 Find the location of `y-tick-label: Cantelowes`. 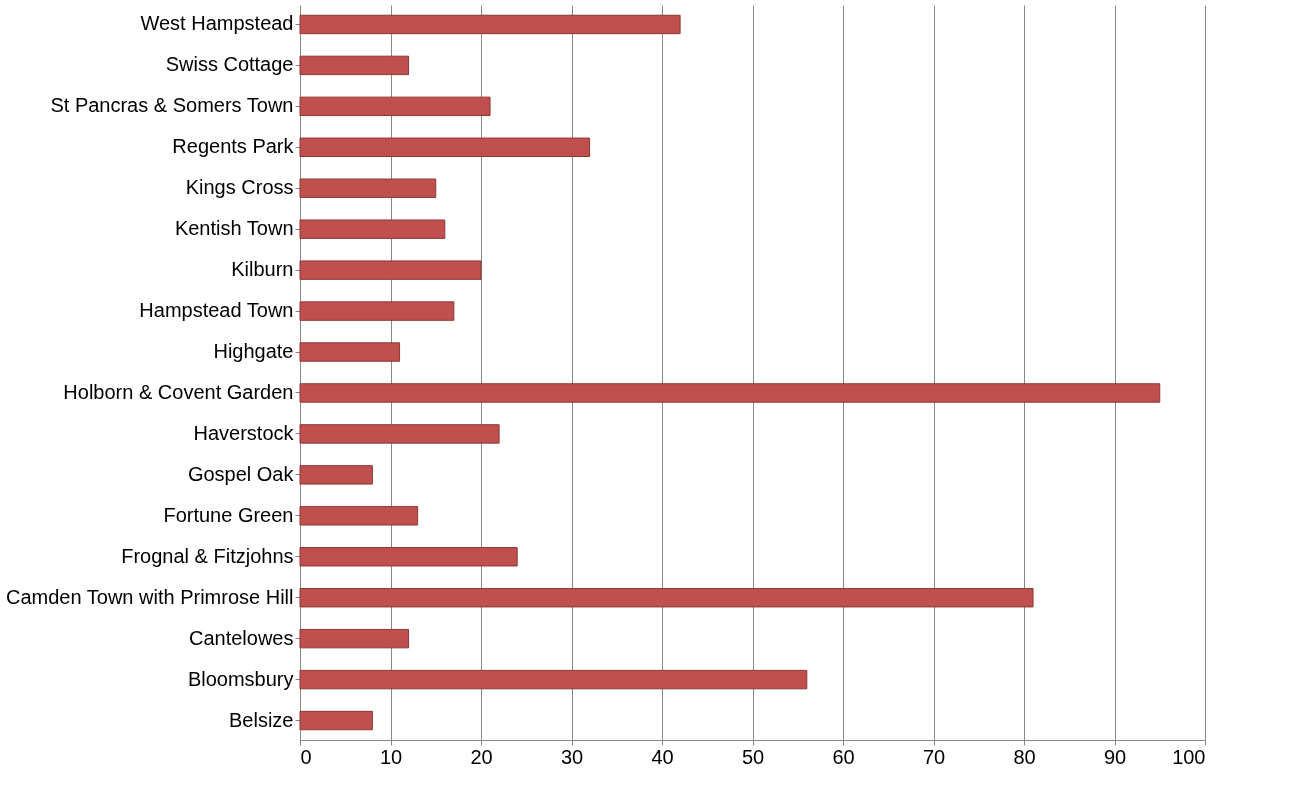

y-tick-label: Cantelowes is located at coordinates (241, 637).